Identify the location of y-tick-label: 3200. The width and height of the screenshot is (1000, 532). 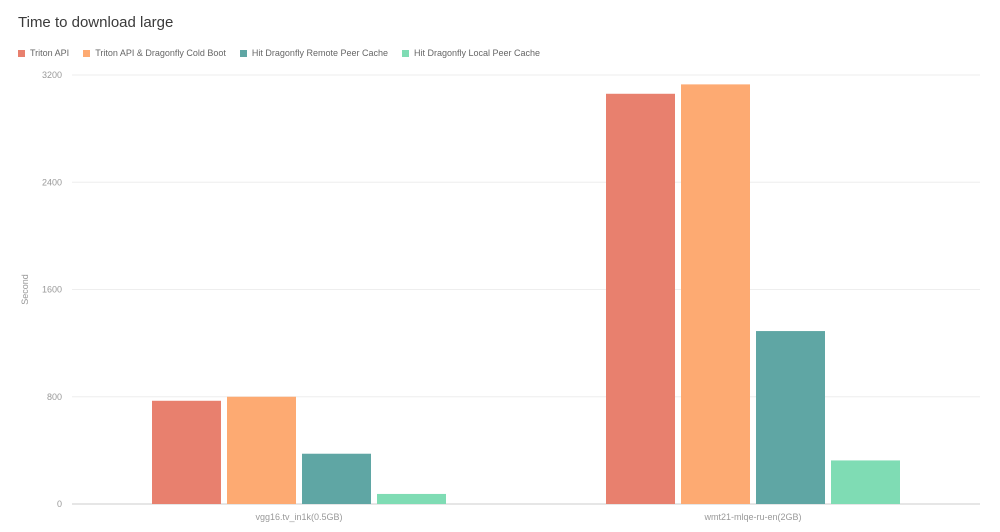
(52, 75).